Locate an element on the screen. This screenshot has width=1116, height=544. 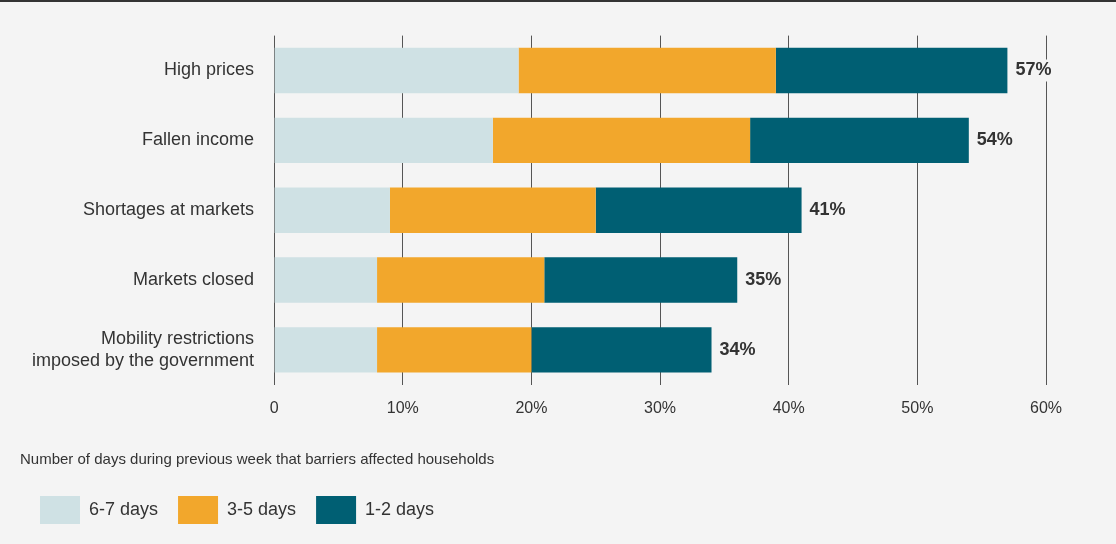
y-tick-label: Shortages at markets is located at coordinates (169, 209).